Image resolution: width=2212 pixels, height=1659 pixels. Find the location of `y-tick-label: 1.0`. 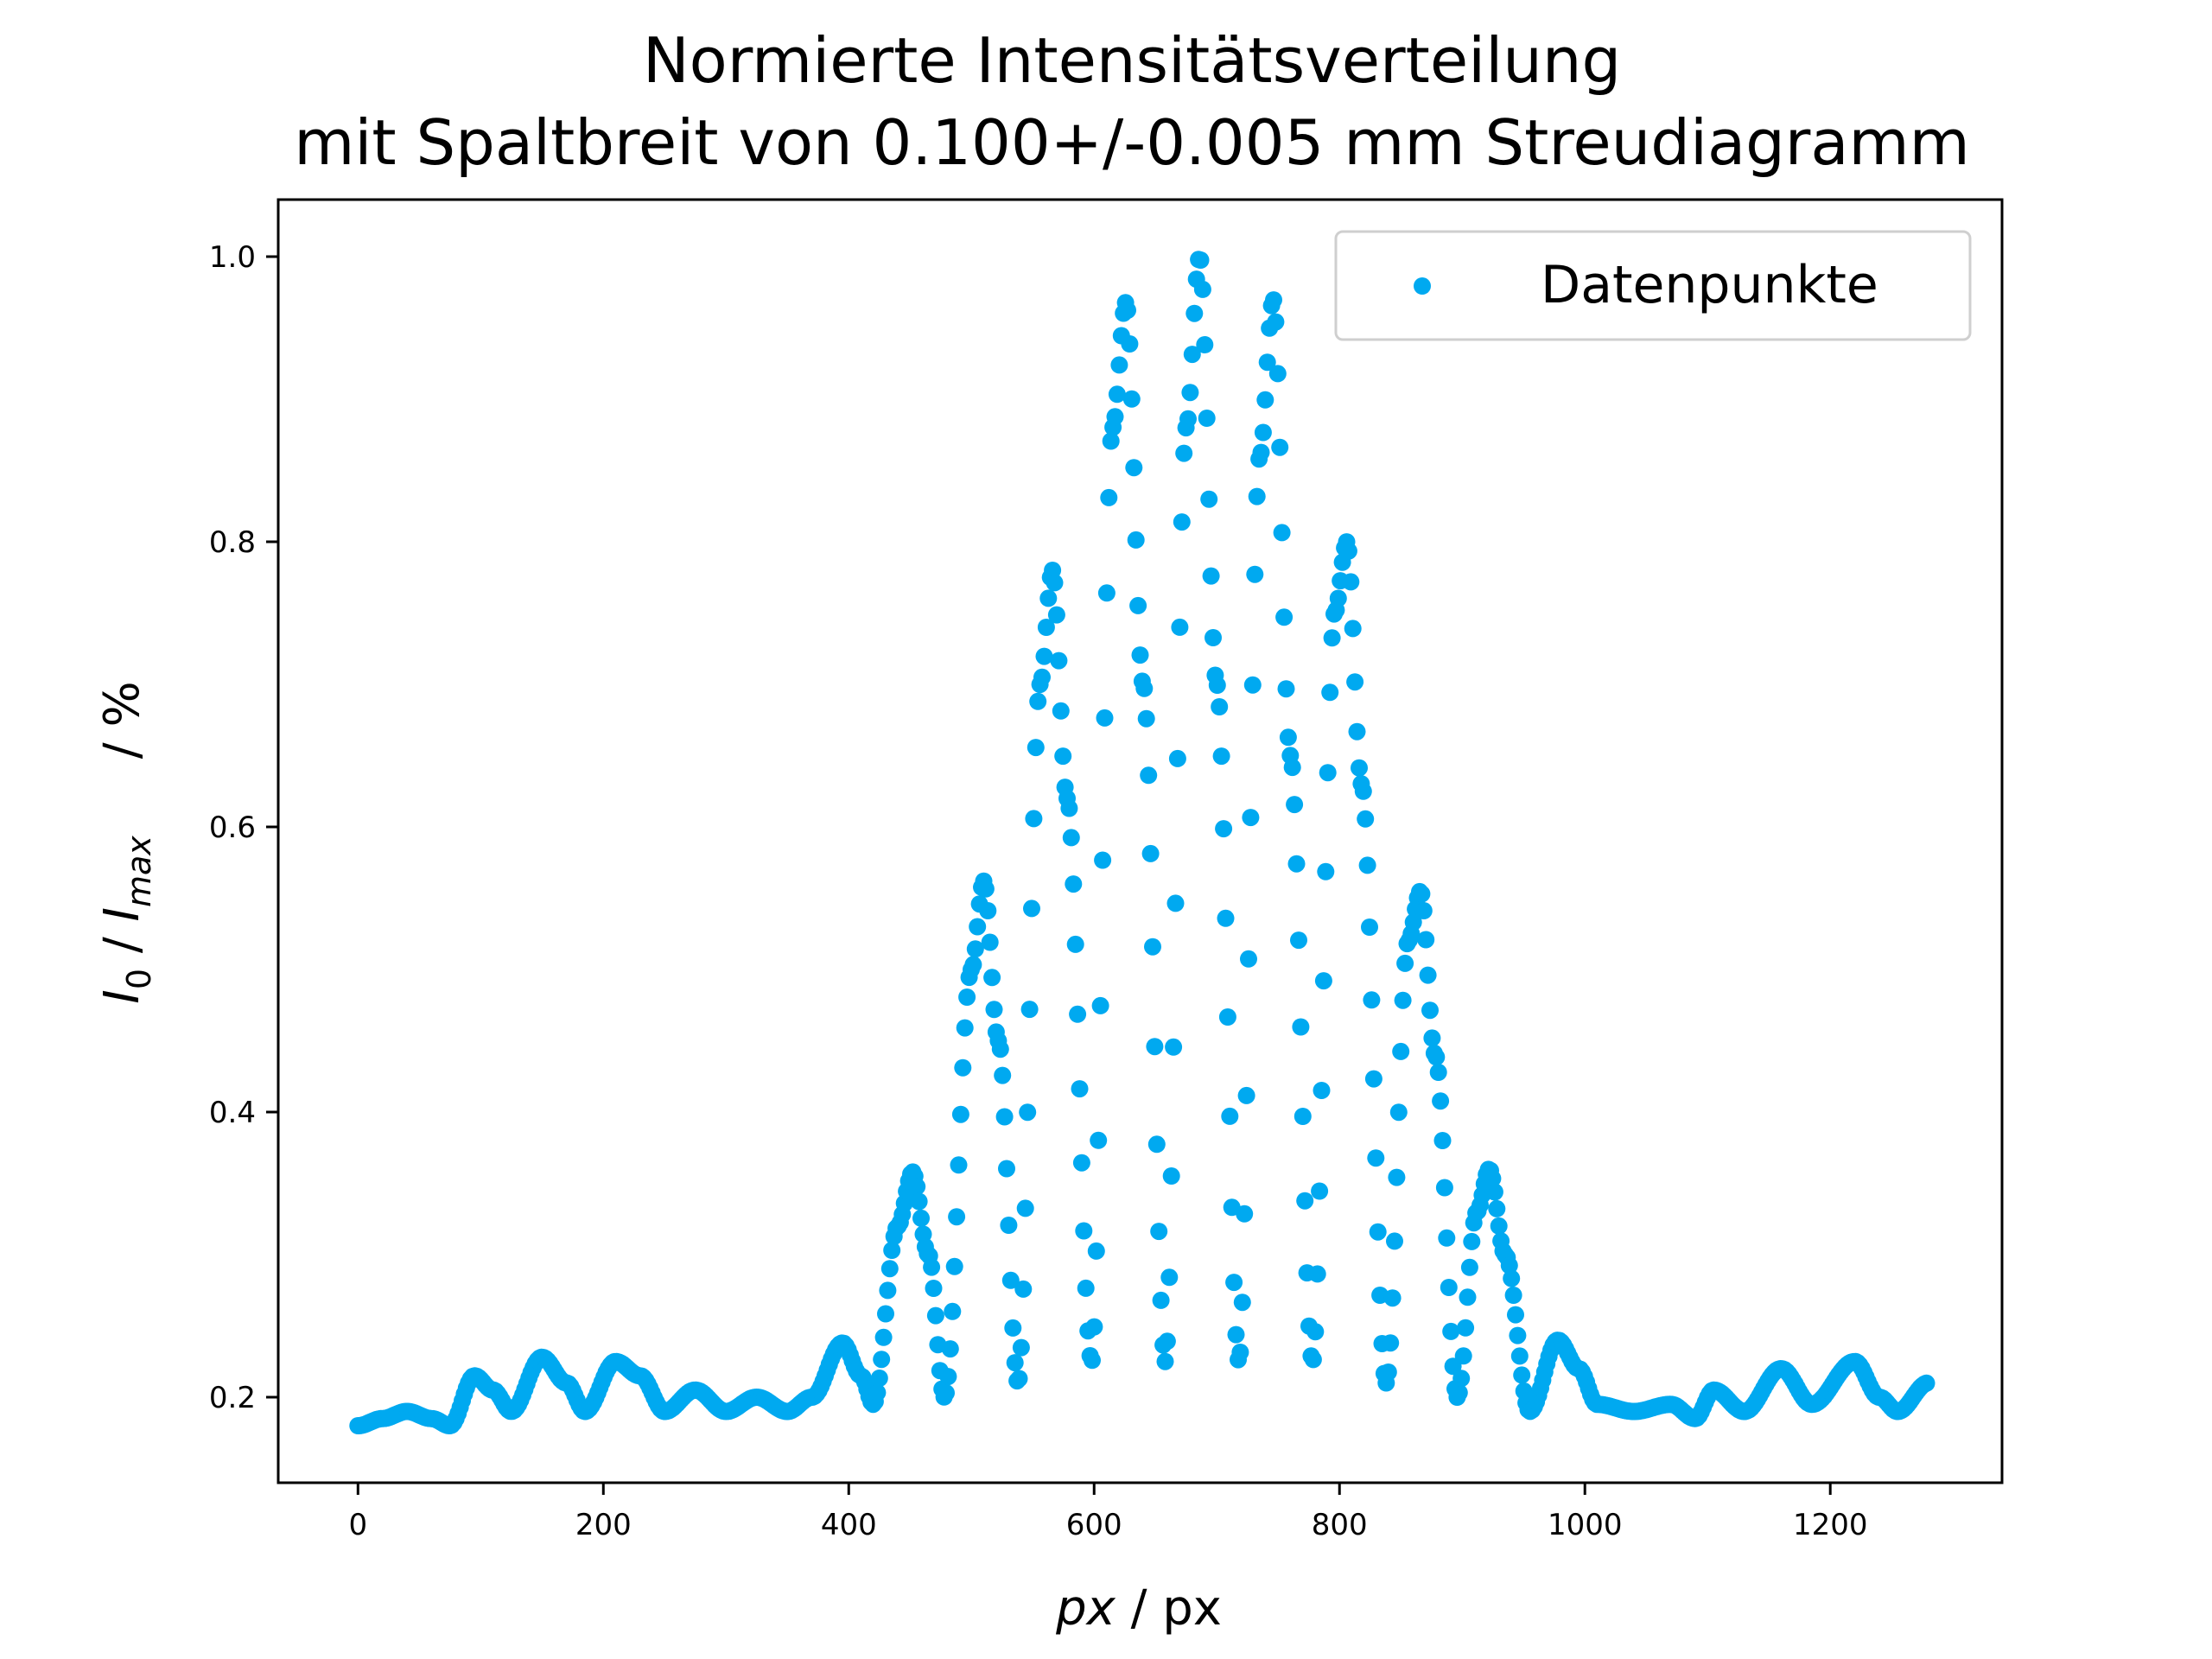

y-tick-label: 1.0 is located at coordinates (232, 257).